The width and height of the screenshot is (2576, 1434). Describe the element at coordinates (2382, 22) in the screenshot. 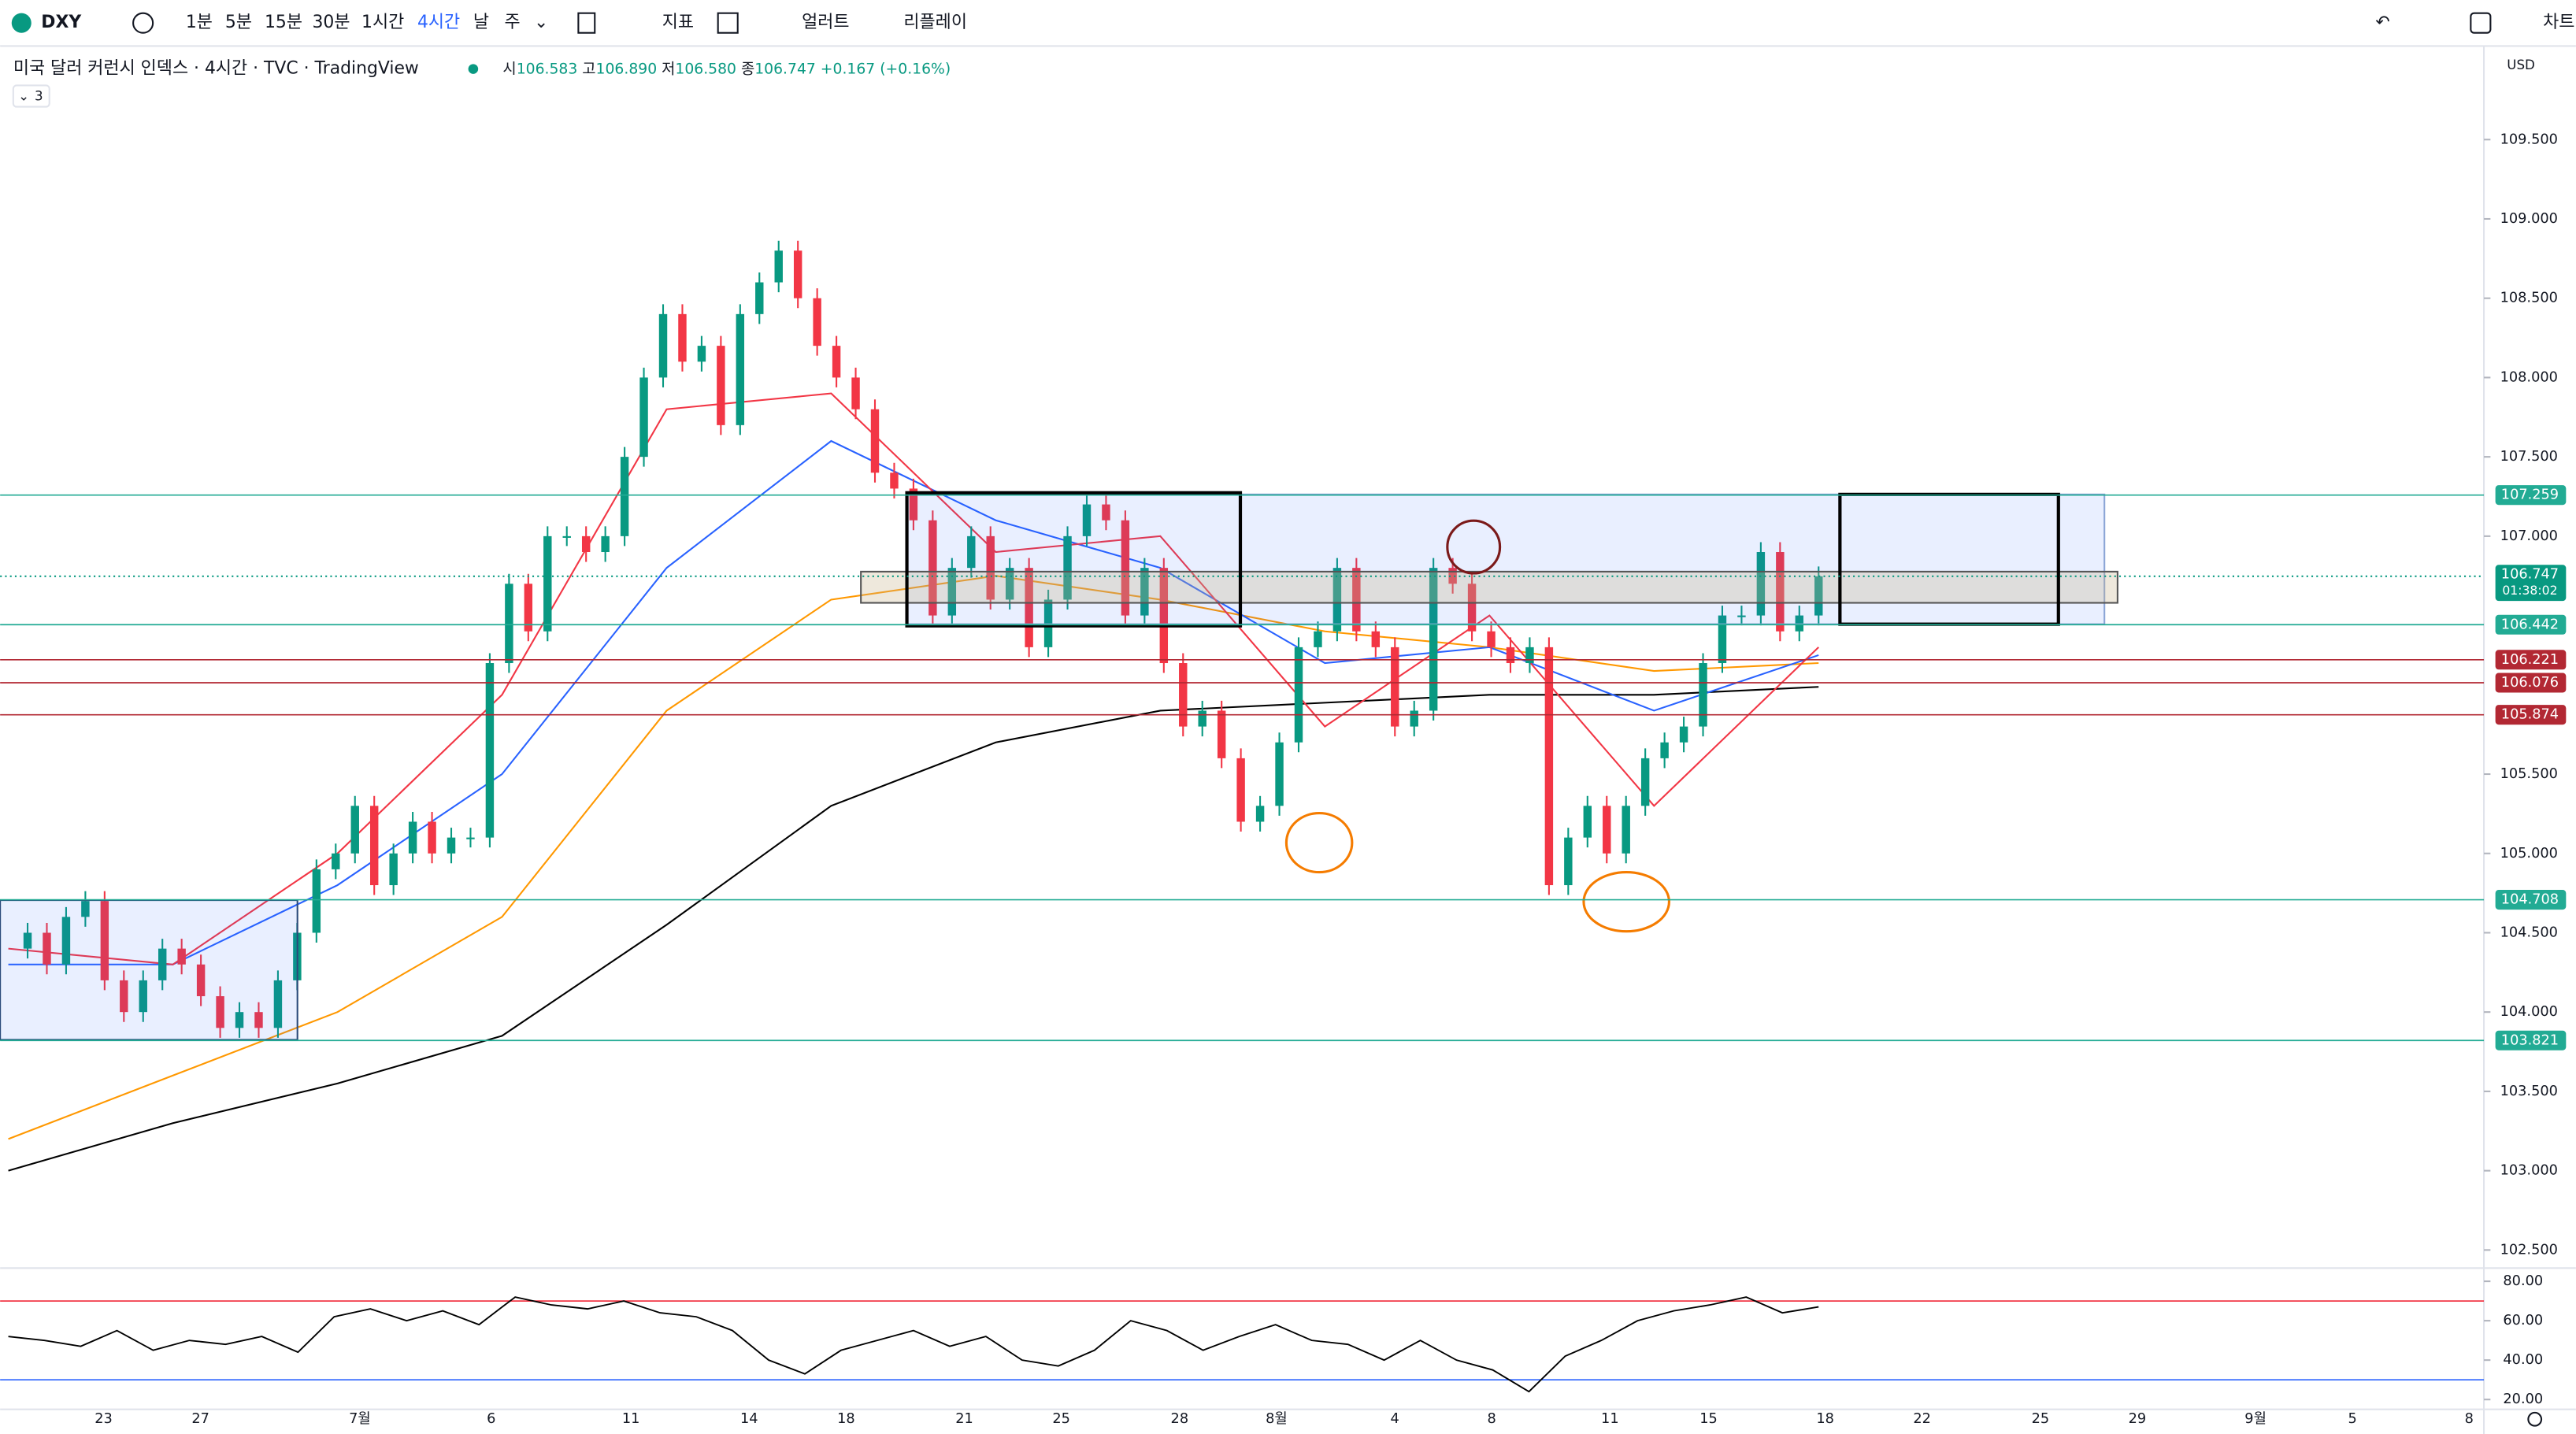

I see `undo: ↶` at that location.